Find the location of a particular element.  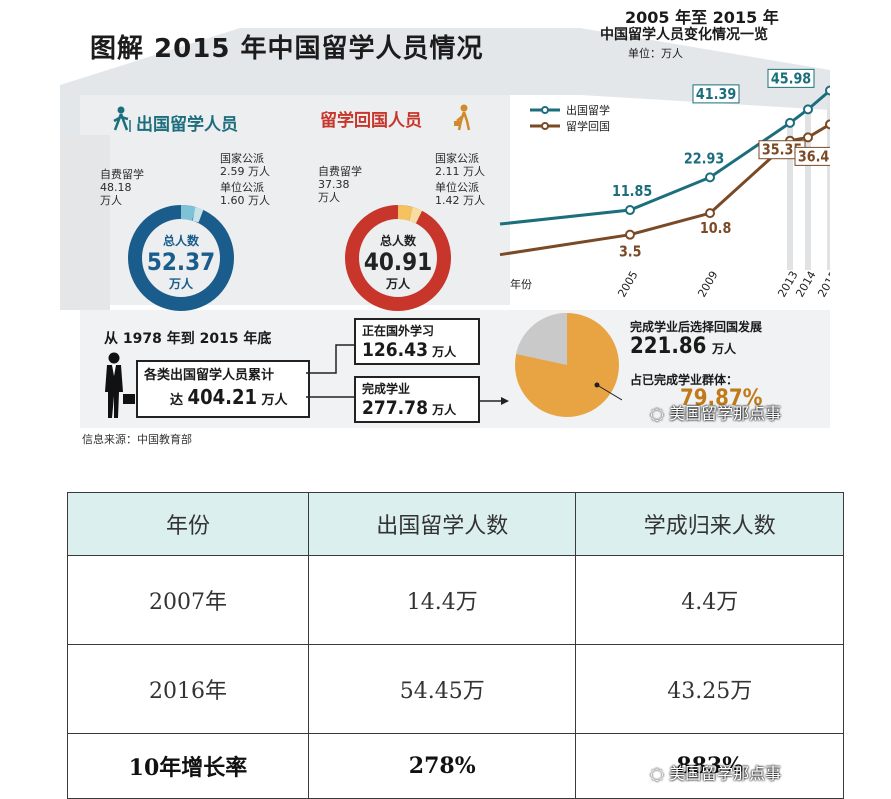

x-tick-label: 2015 is located at coordinates (822, 284).